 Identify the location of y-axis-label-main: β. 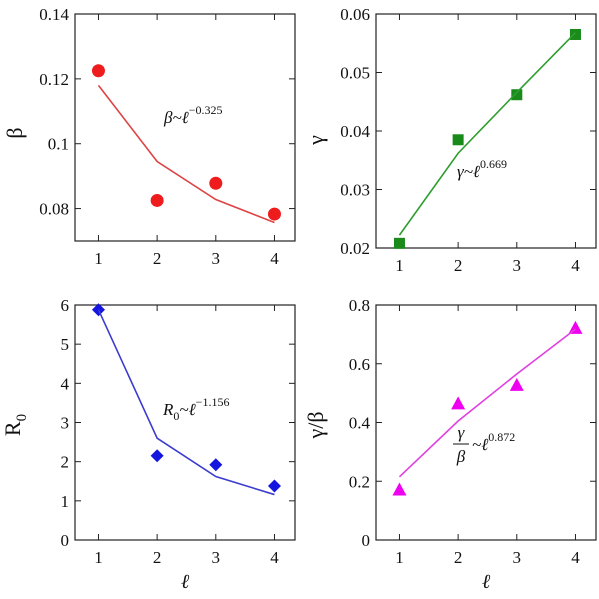
(14, 132).